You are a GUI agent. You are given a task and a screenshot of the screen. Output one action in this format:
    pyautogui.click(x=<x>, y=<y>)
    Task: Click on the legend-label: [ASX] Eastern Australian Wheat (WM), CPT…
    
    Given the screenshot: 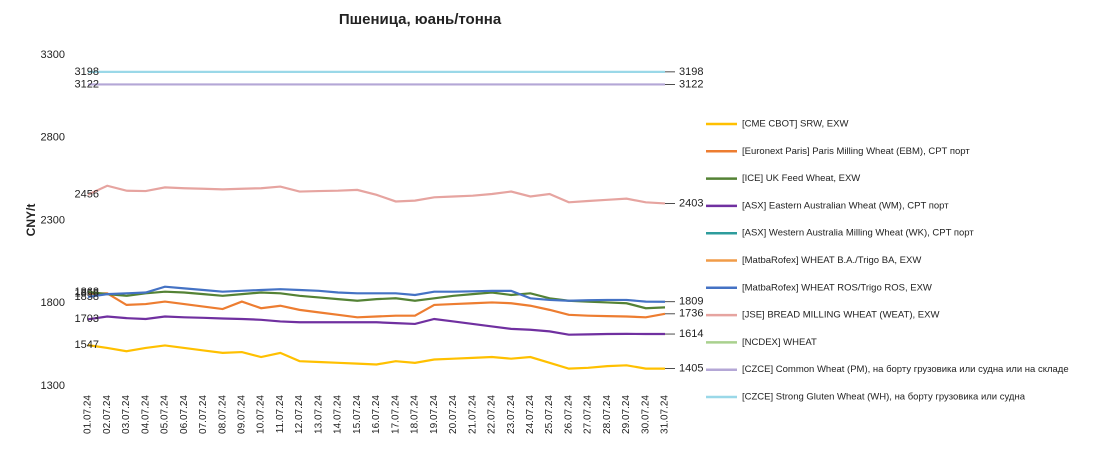 What is the action you would take?
    pyautogui.click(x=845, y=205)
    